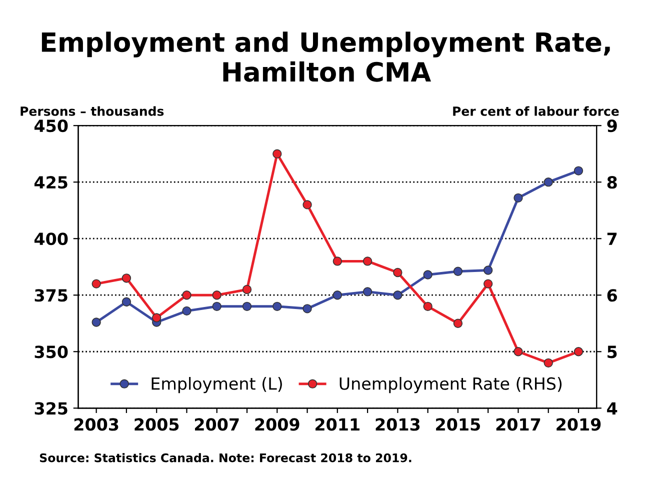 The image size is (652, 483). What do you see at coordinates (612, 408) in the screenshot?
I see `y2-tick-label: 4` at bounding box center [612, 408].